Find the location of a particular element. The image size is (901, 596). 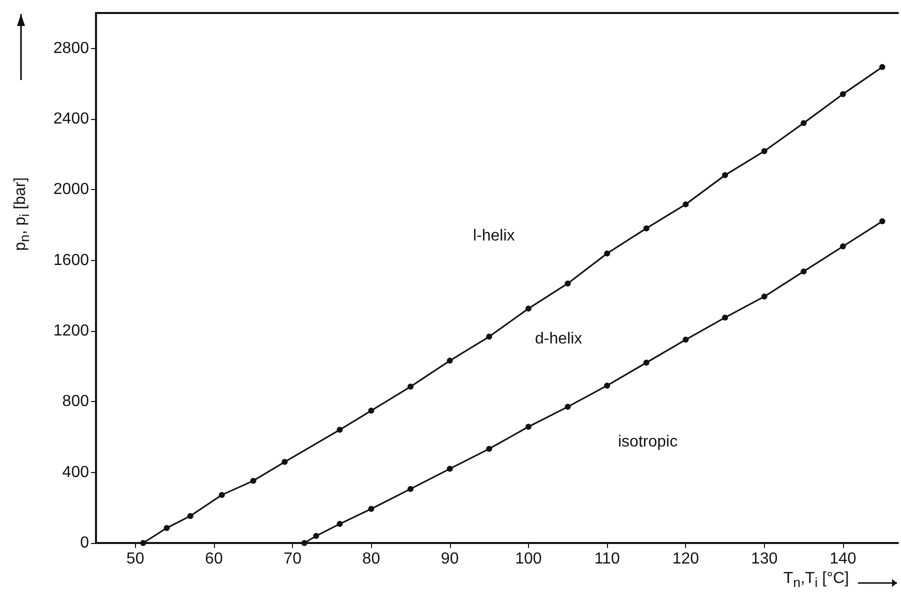

x-tick-label: 120 is located at coordinates (686, 559).